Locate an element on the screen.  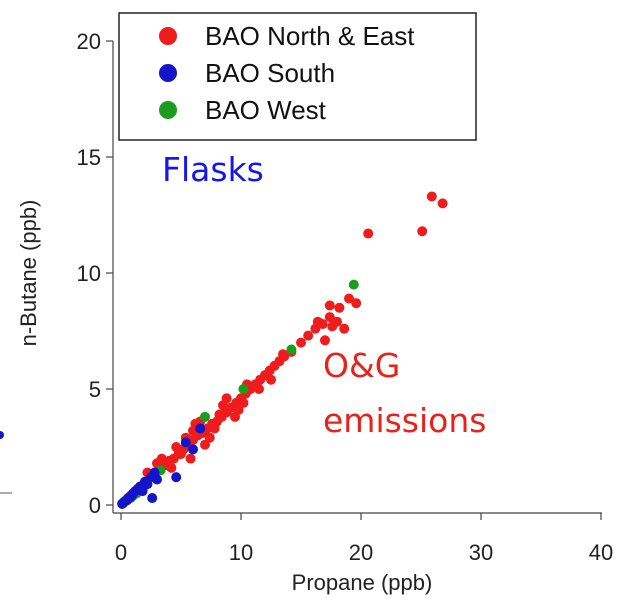
x-tick-label: 20 is located at coordinates (361, 552).